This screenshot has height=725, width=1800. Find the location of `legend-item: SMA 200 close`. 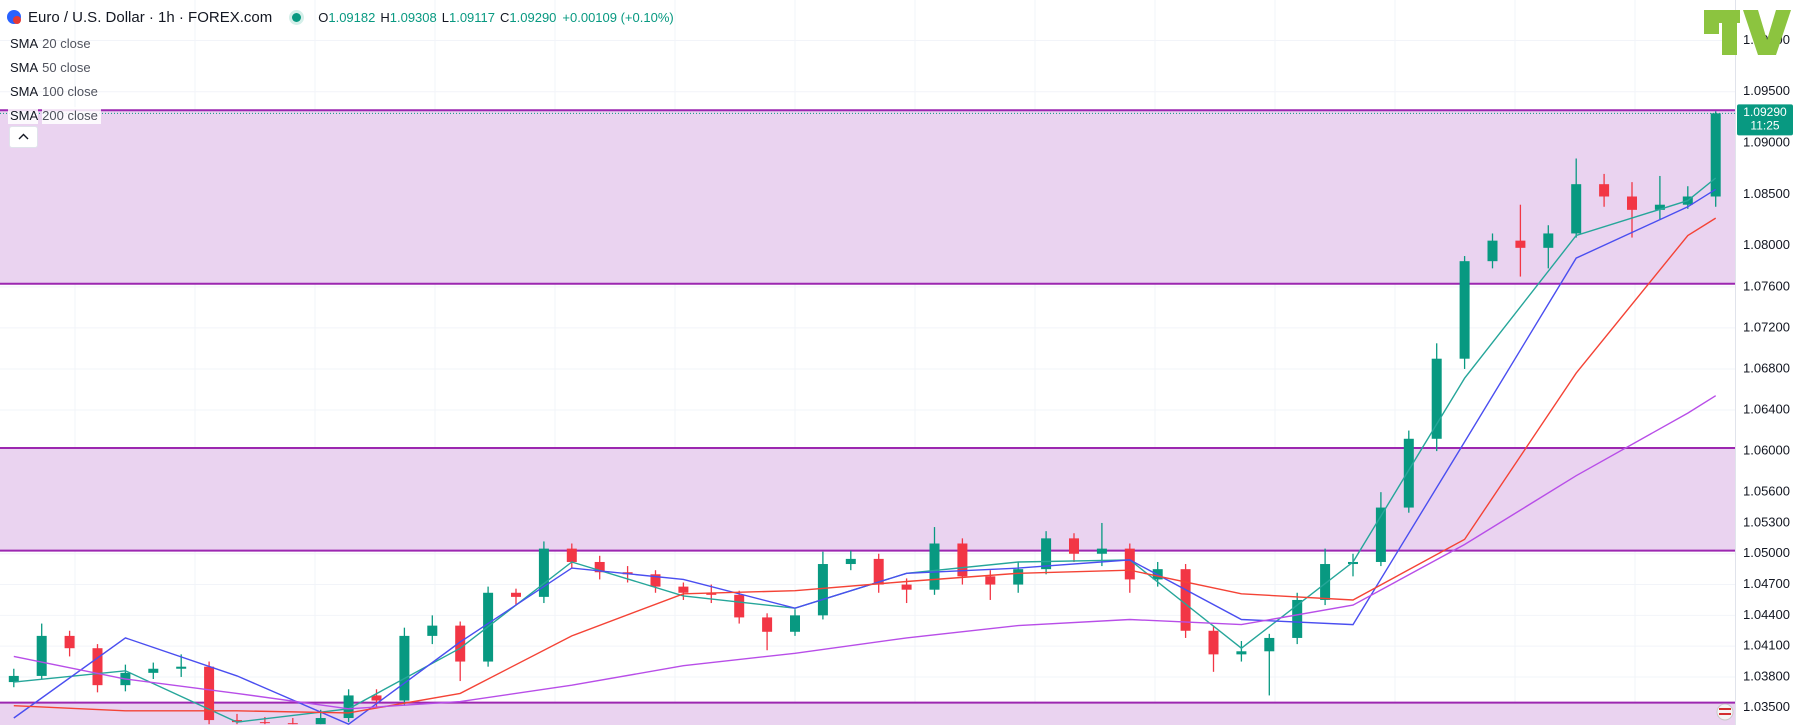

legend-item: SMA 200 close is located at coordinates (53, 115).